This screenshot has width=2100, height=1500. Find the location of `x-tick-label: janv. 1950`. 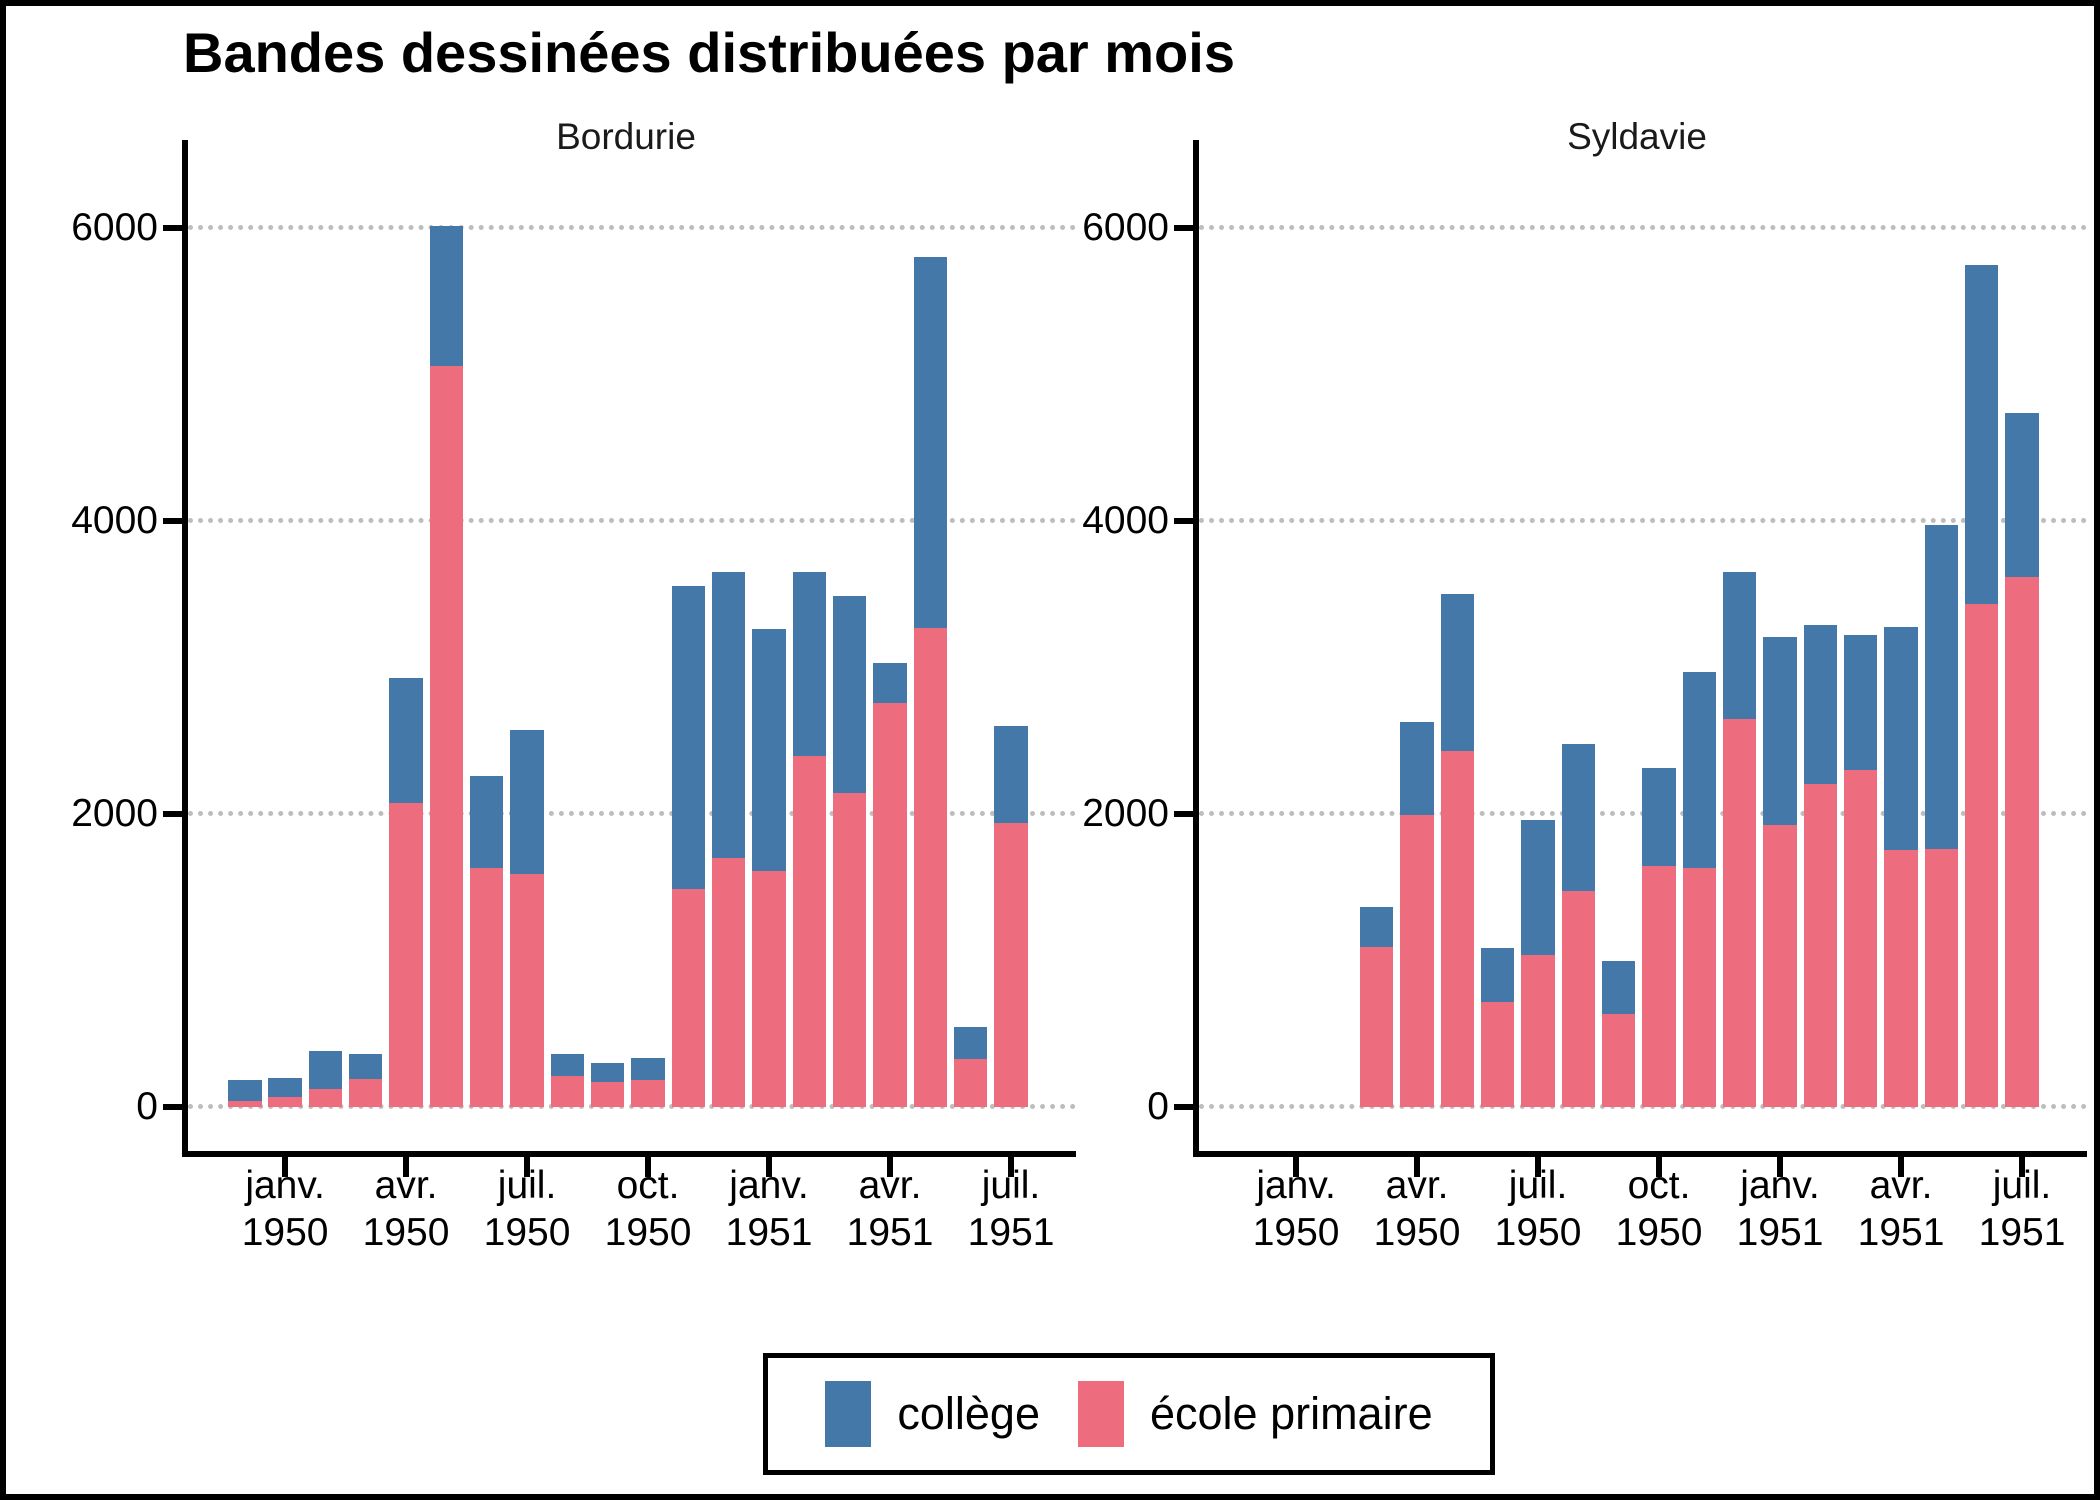

x-tick-label: janv. 1950 is located at coordinates (1296, 1209).